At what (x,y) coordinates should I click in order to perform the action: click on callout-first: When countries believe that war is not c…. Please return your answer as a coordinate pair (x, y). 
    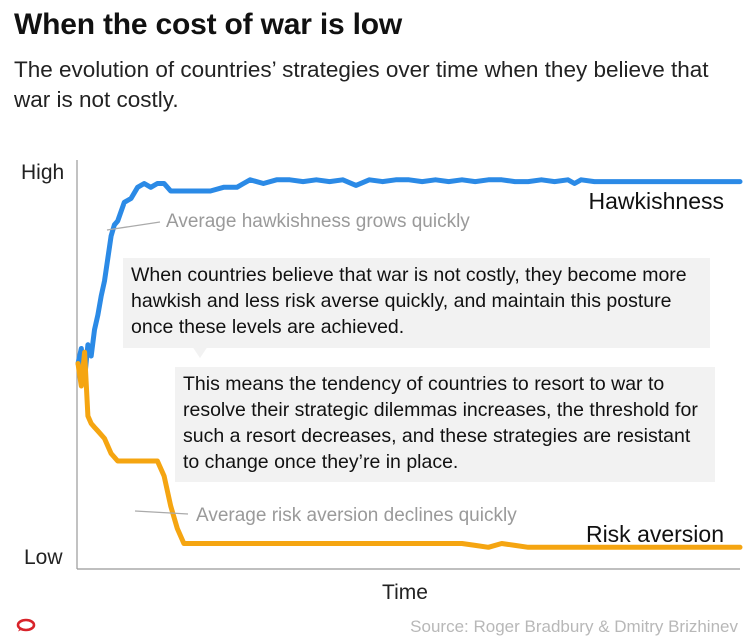
    Looking at the image, I should click on (416, 303).